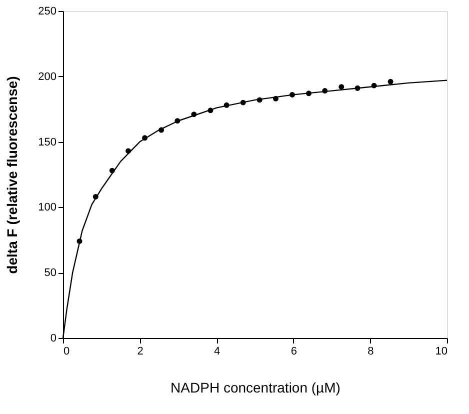 The width and height of the screenshot is (469, 414). I want to click on y-tick-label: 150, so click(47, 142).